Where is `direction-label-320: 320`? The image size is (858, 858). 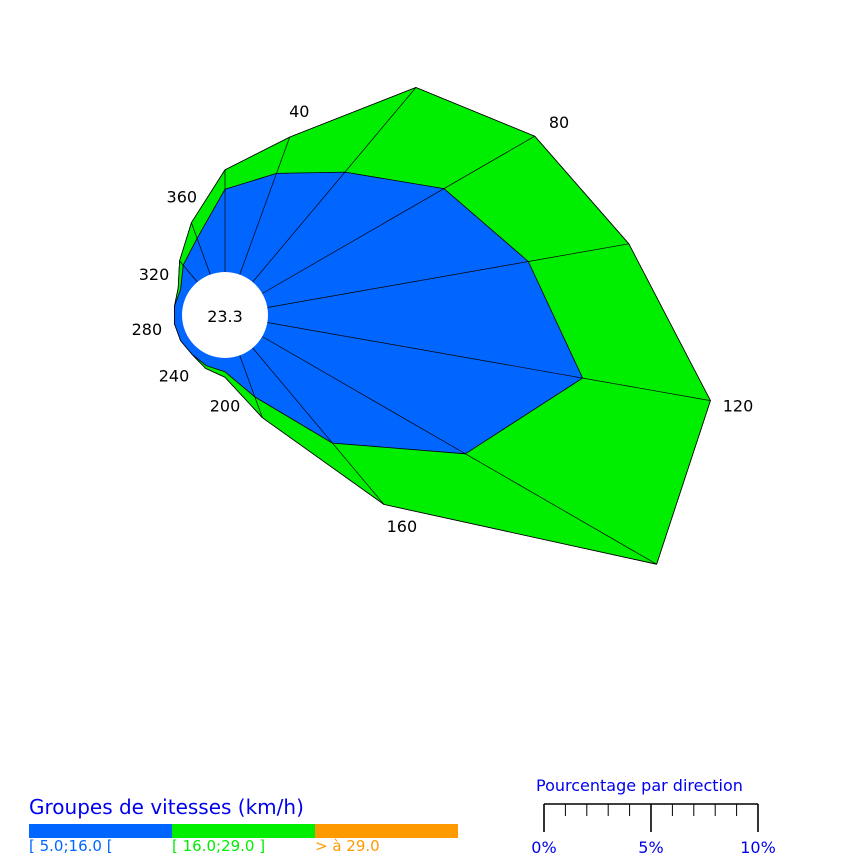
direction-label-320: 320 is located at coordinates (154, 274).